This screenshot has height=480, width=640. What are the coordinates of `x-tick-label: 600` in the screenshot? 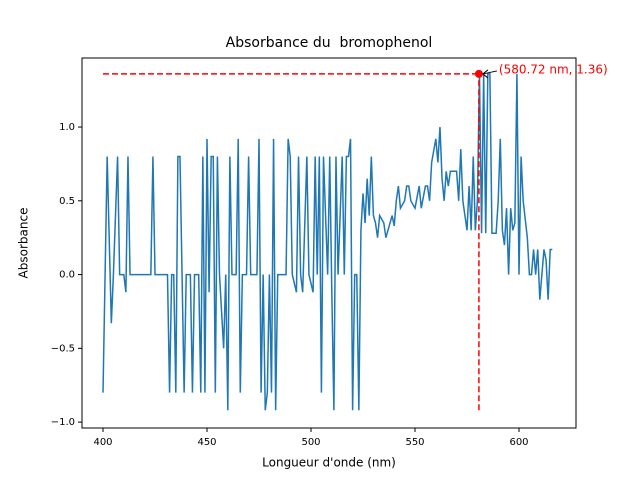 It's located at (518, 442).